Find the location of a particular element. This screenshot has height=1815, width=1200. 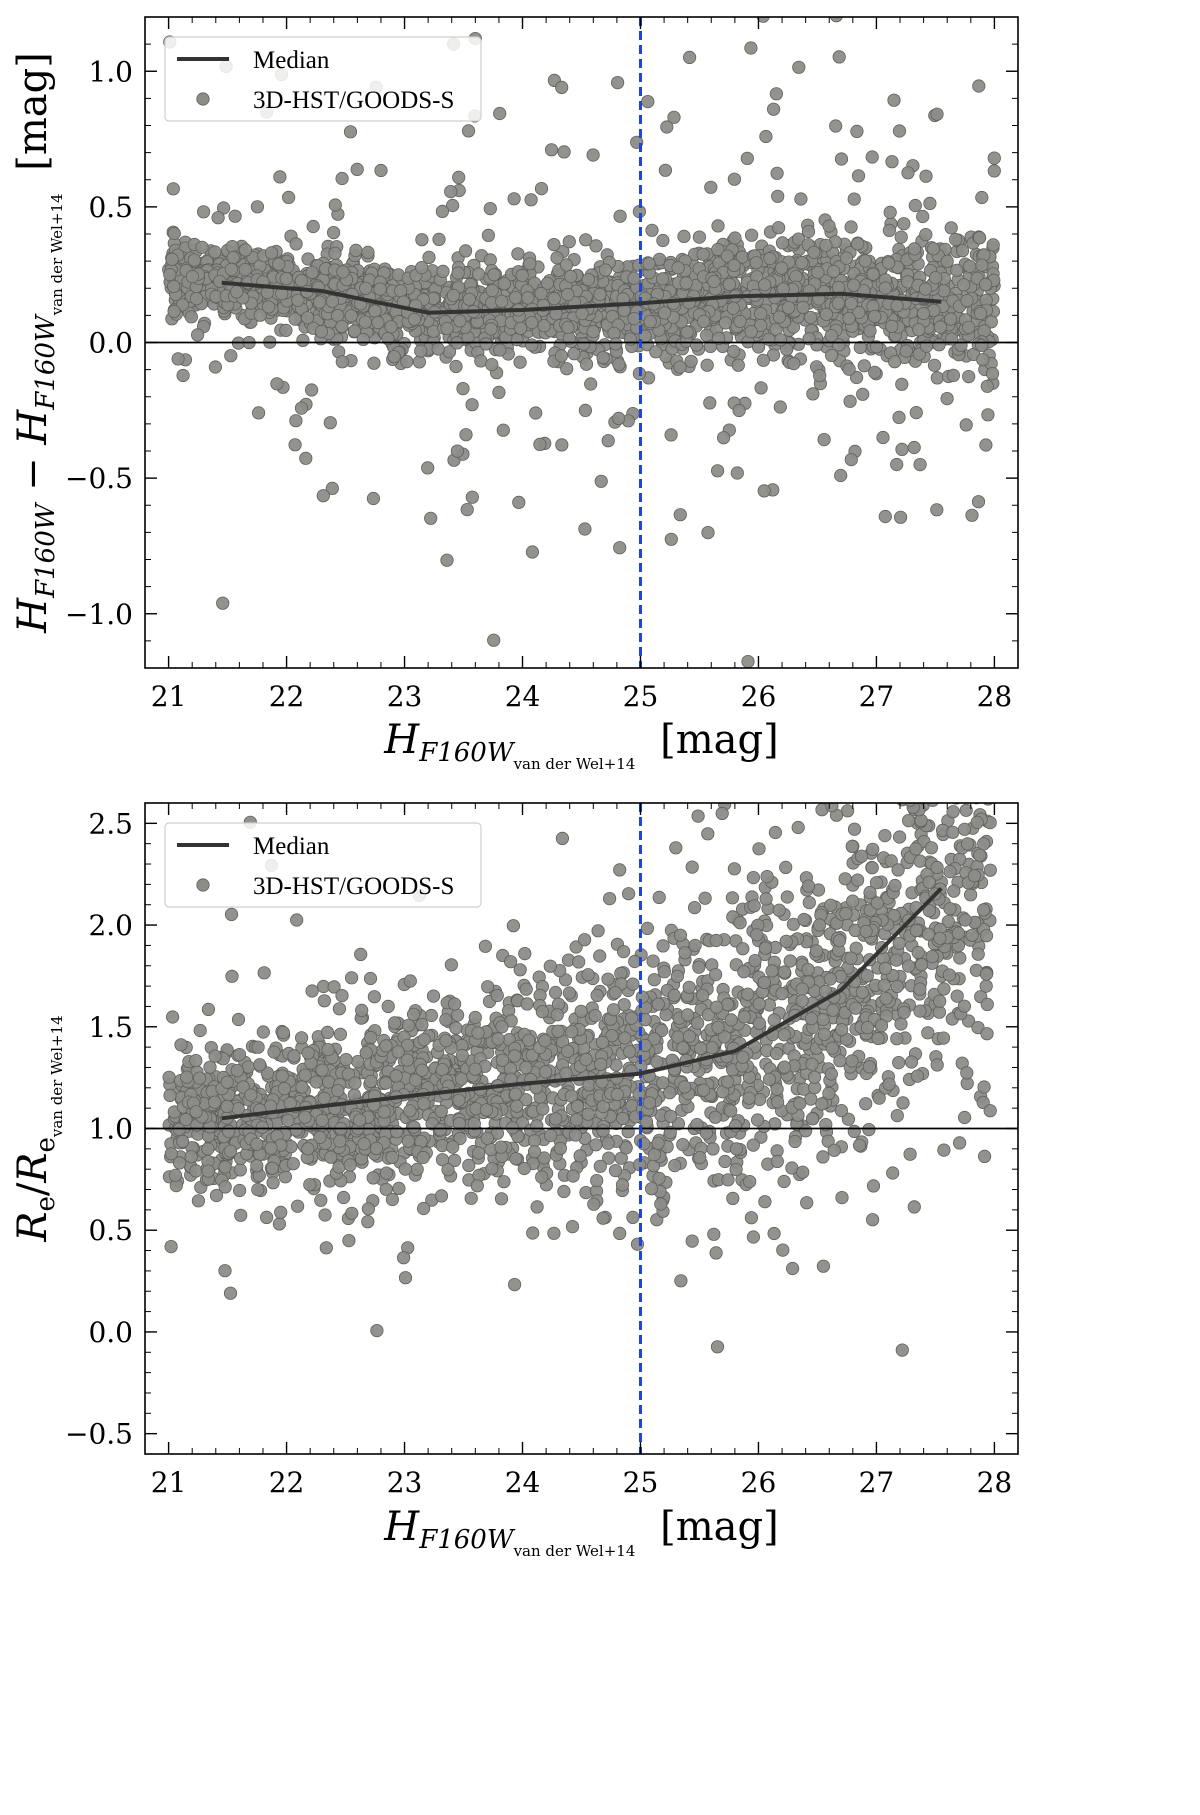

y-axis-label: HF160W − HF160Wvan der Wel+14 [mag] is located at coordinates (38, 343).